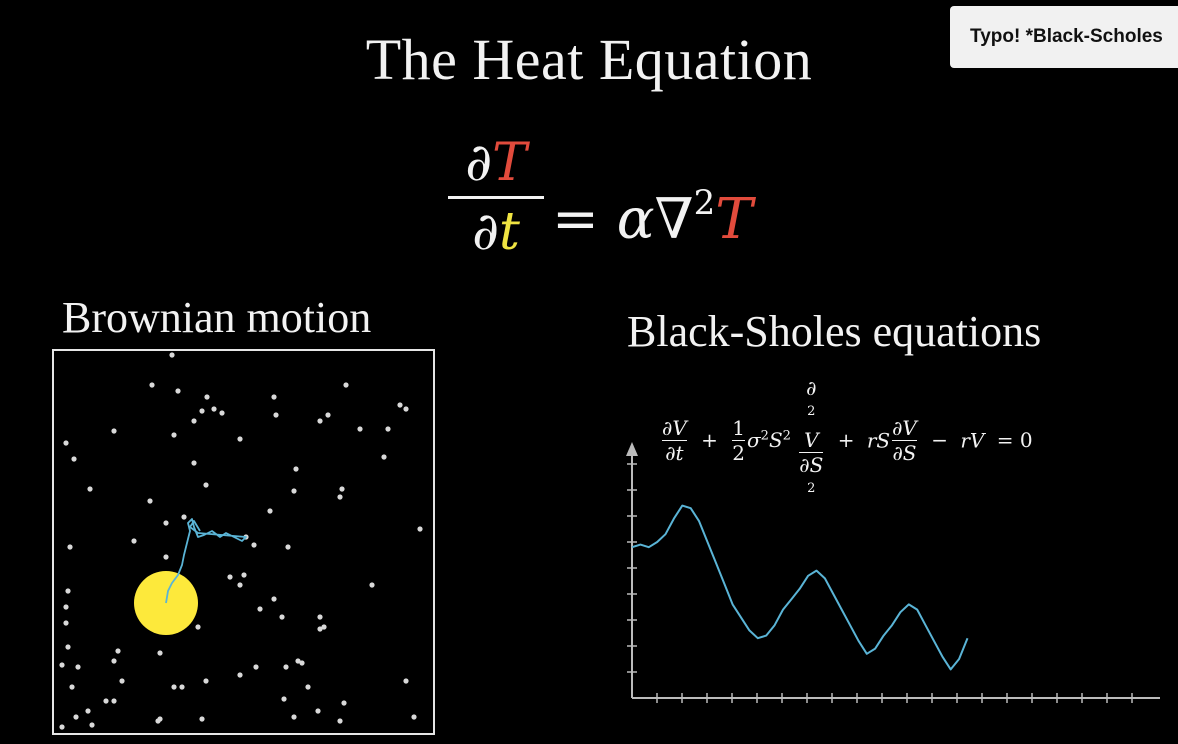 The width and height of the screenshot is (1178, 744). I want to click on heat-equation-rhs: = α∇2T, so click(652, 211).